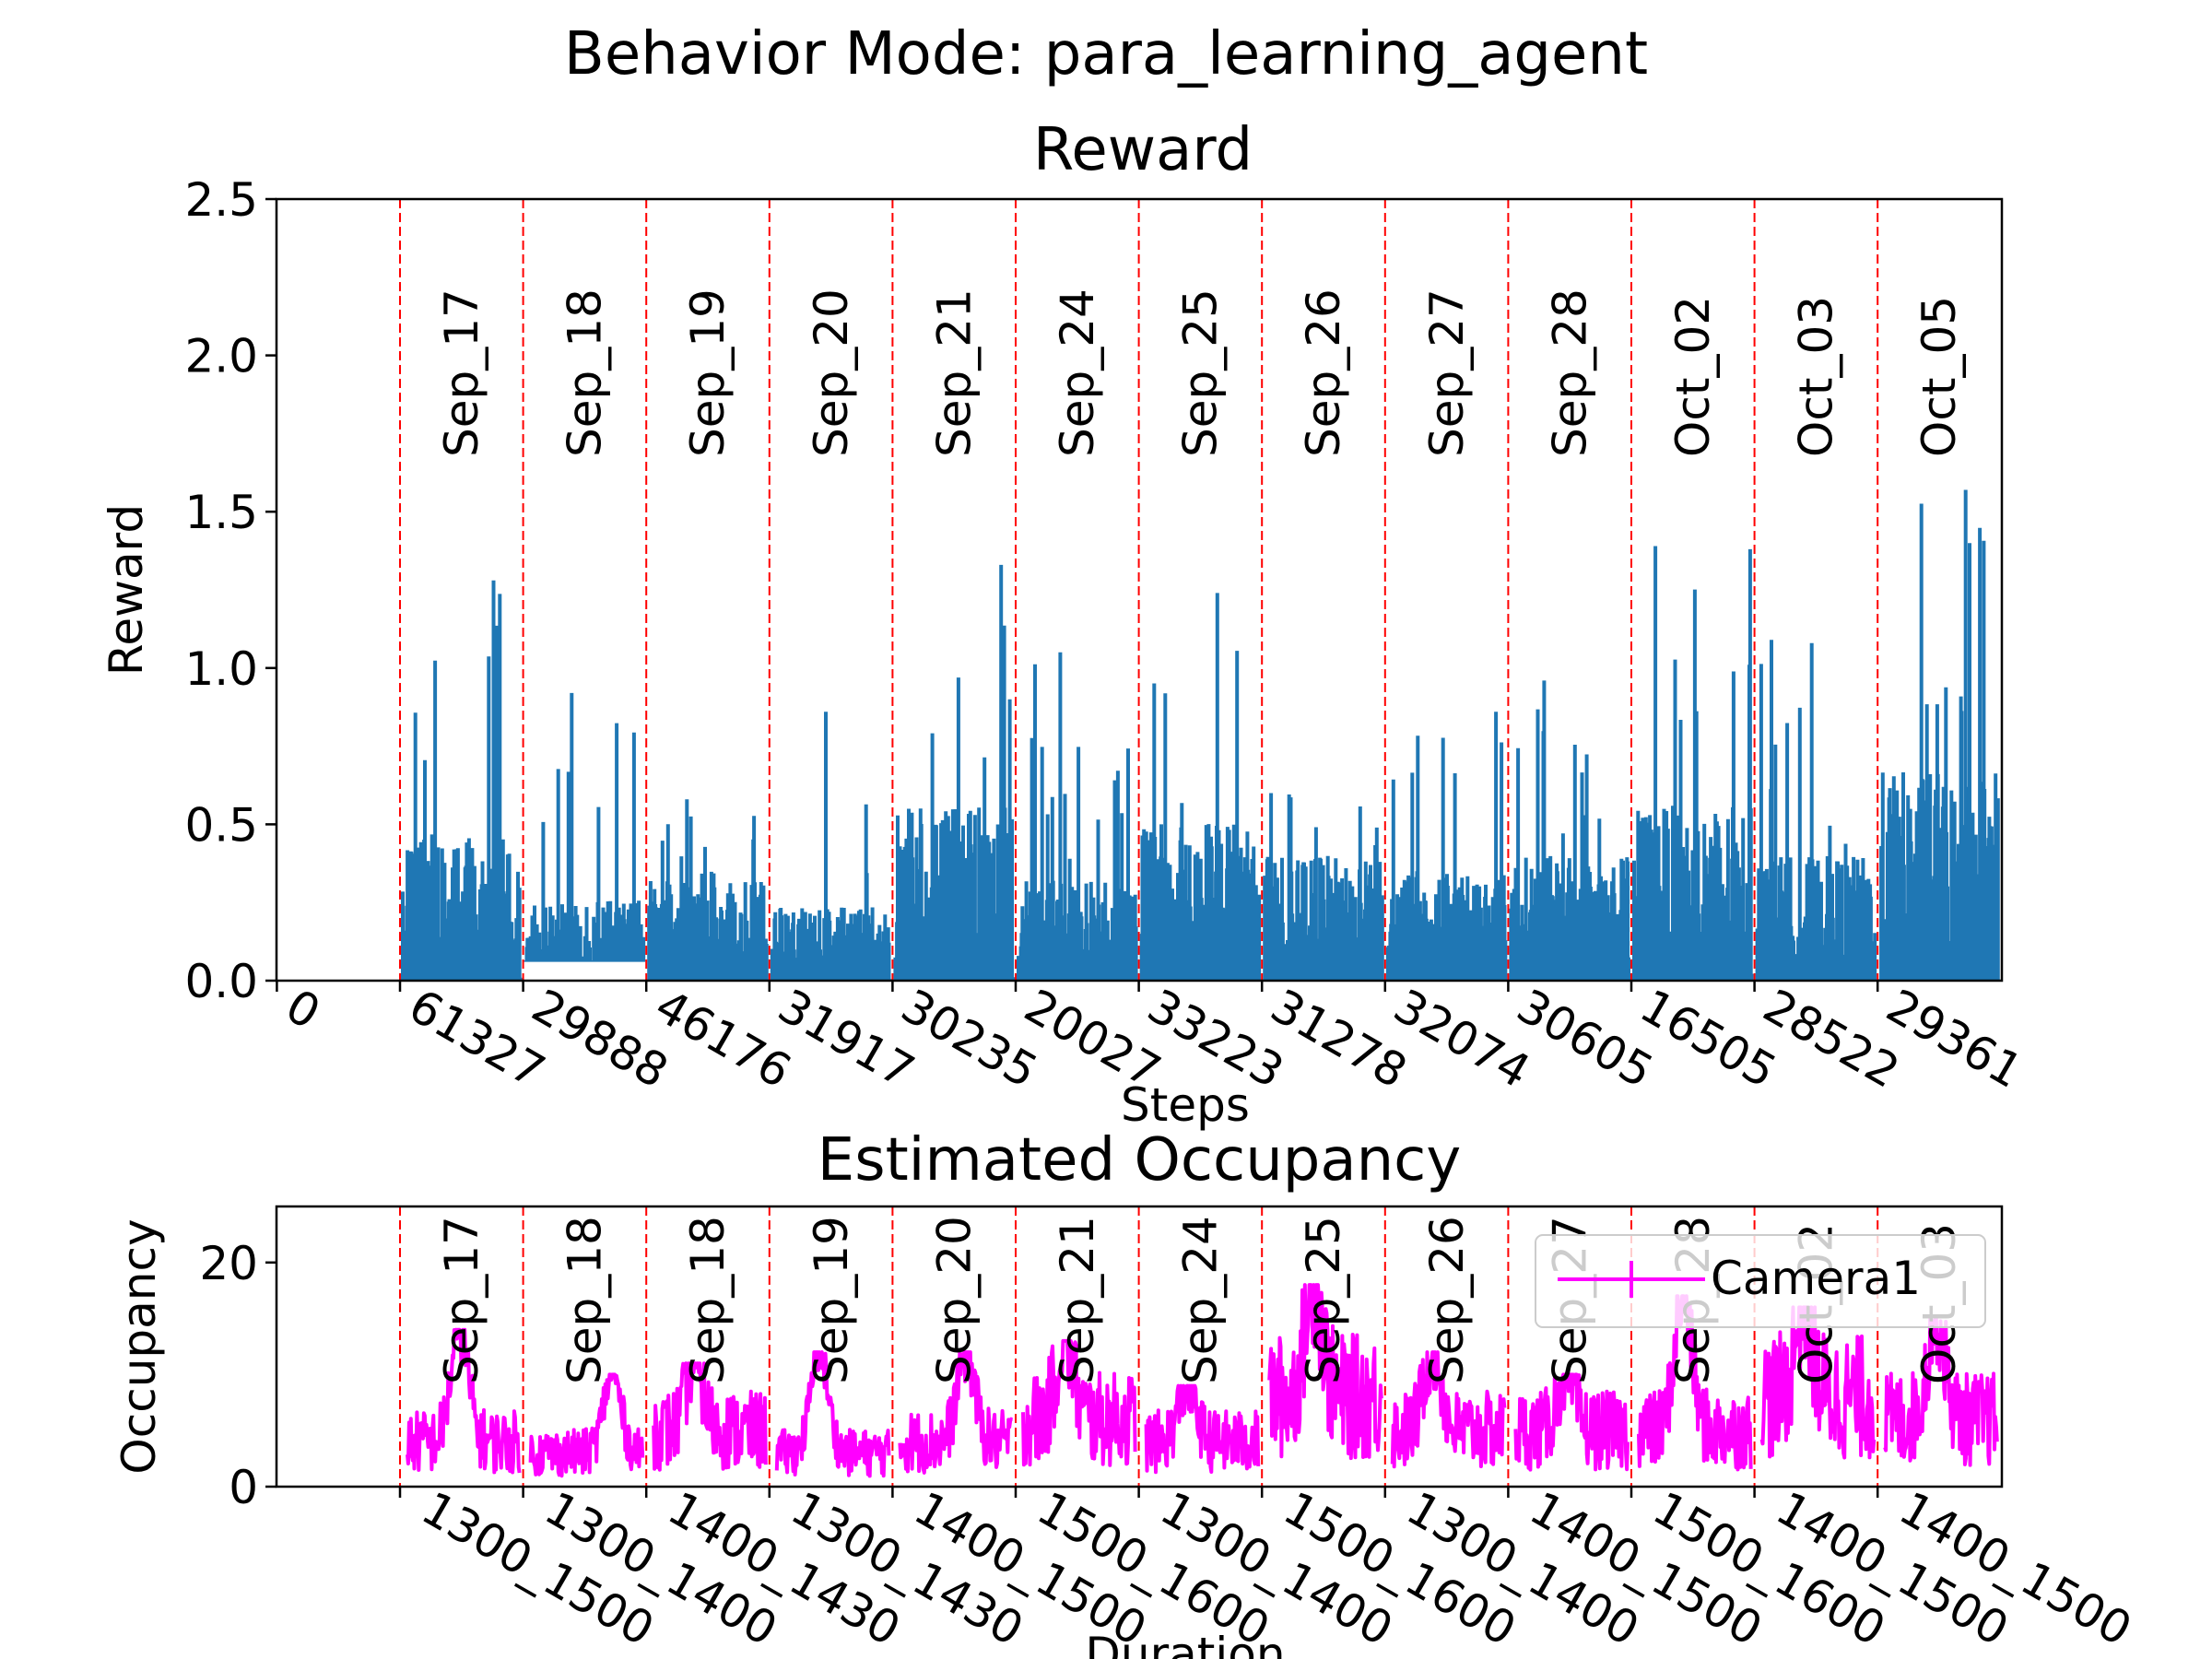 The width and height of the screenshot is (2212, 1659). Describe the element at coordinates (1139, 1160) in the screenshot. I see `occupancy-chart-title: Estimated Occupancy` at that location.